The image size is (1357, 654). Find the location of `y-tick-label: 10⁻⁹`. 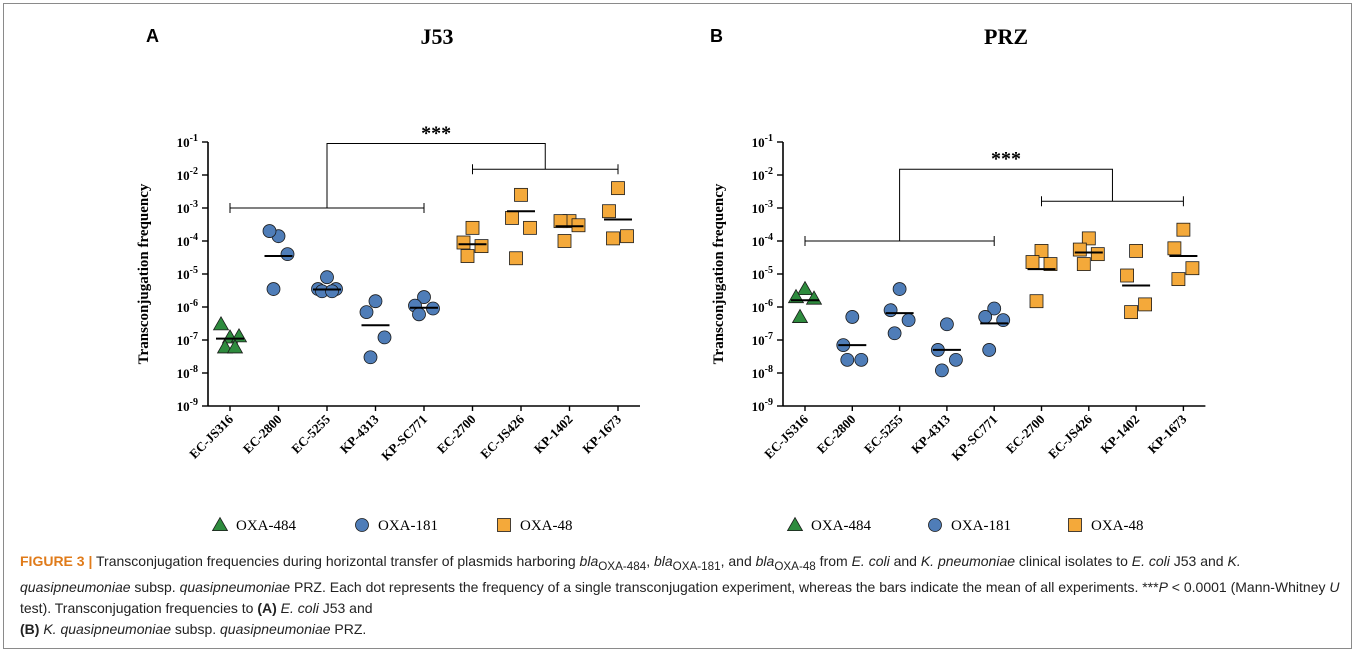

y-tick-label: 10⁻⁹ is located at coordinates (187, 405).